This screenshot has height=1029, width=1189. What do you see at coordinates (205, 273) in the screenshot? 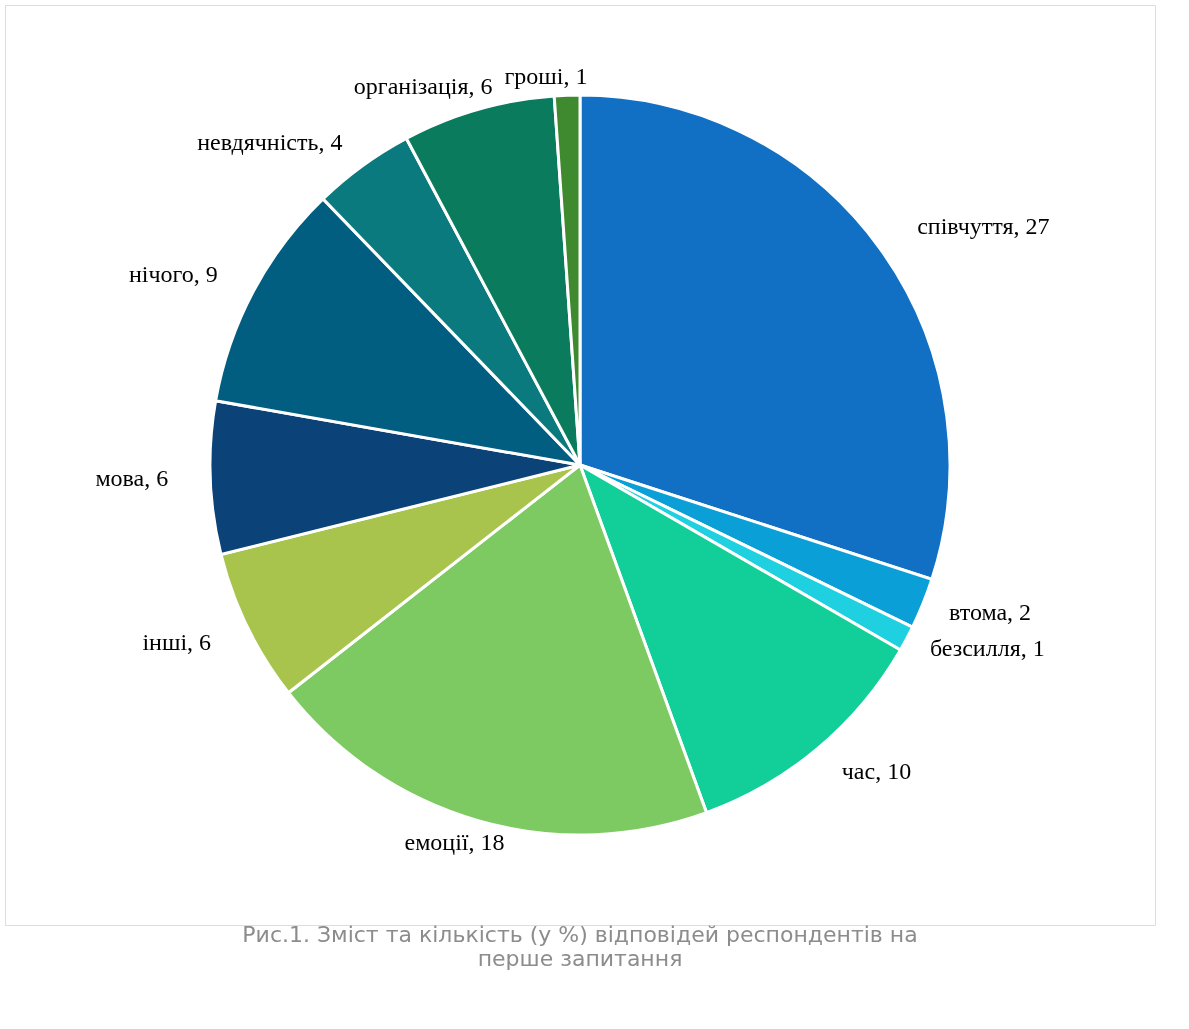
I see `data-label: , 9` at bounding box center [205, 273].